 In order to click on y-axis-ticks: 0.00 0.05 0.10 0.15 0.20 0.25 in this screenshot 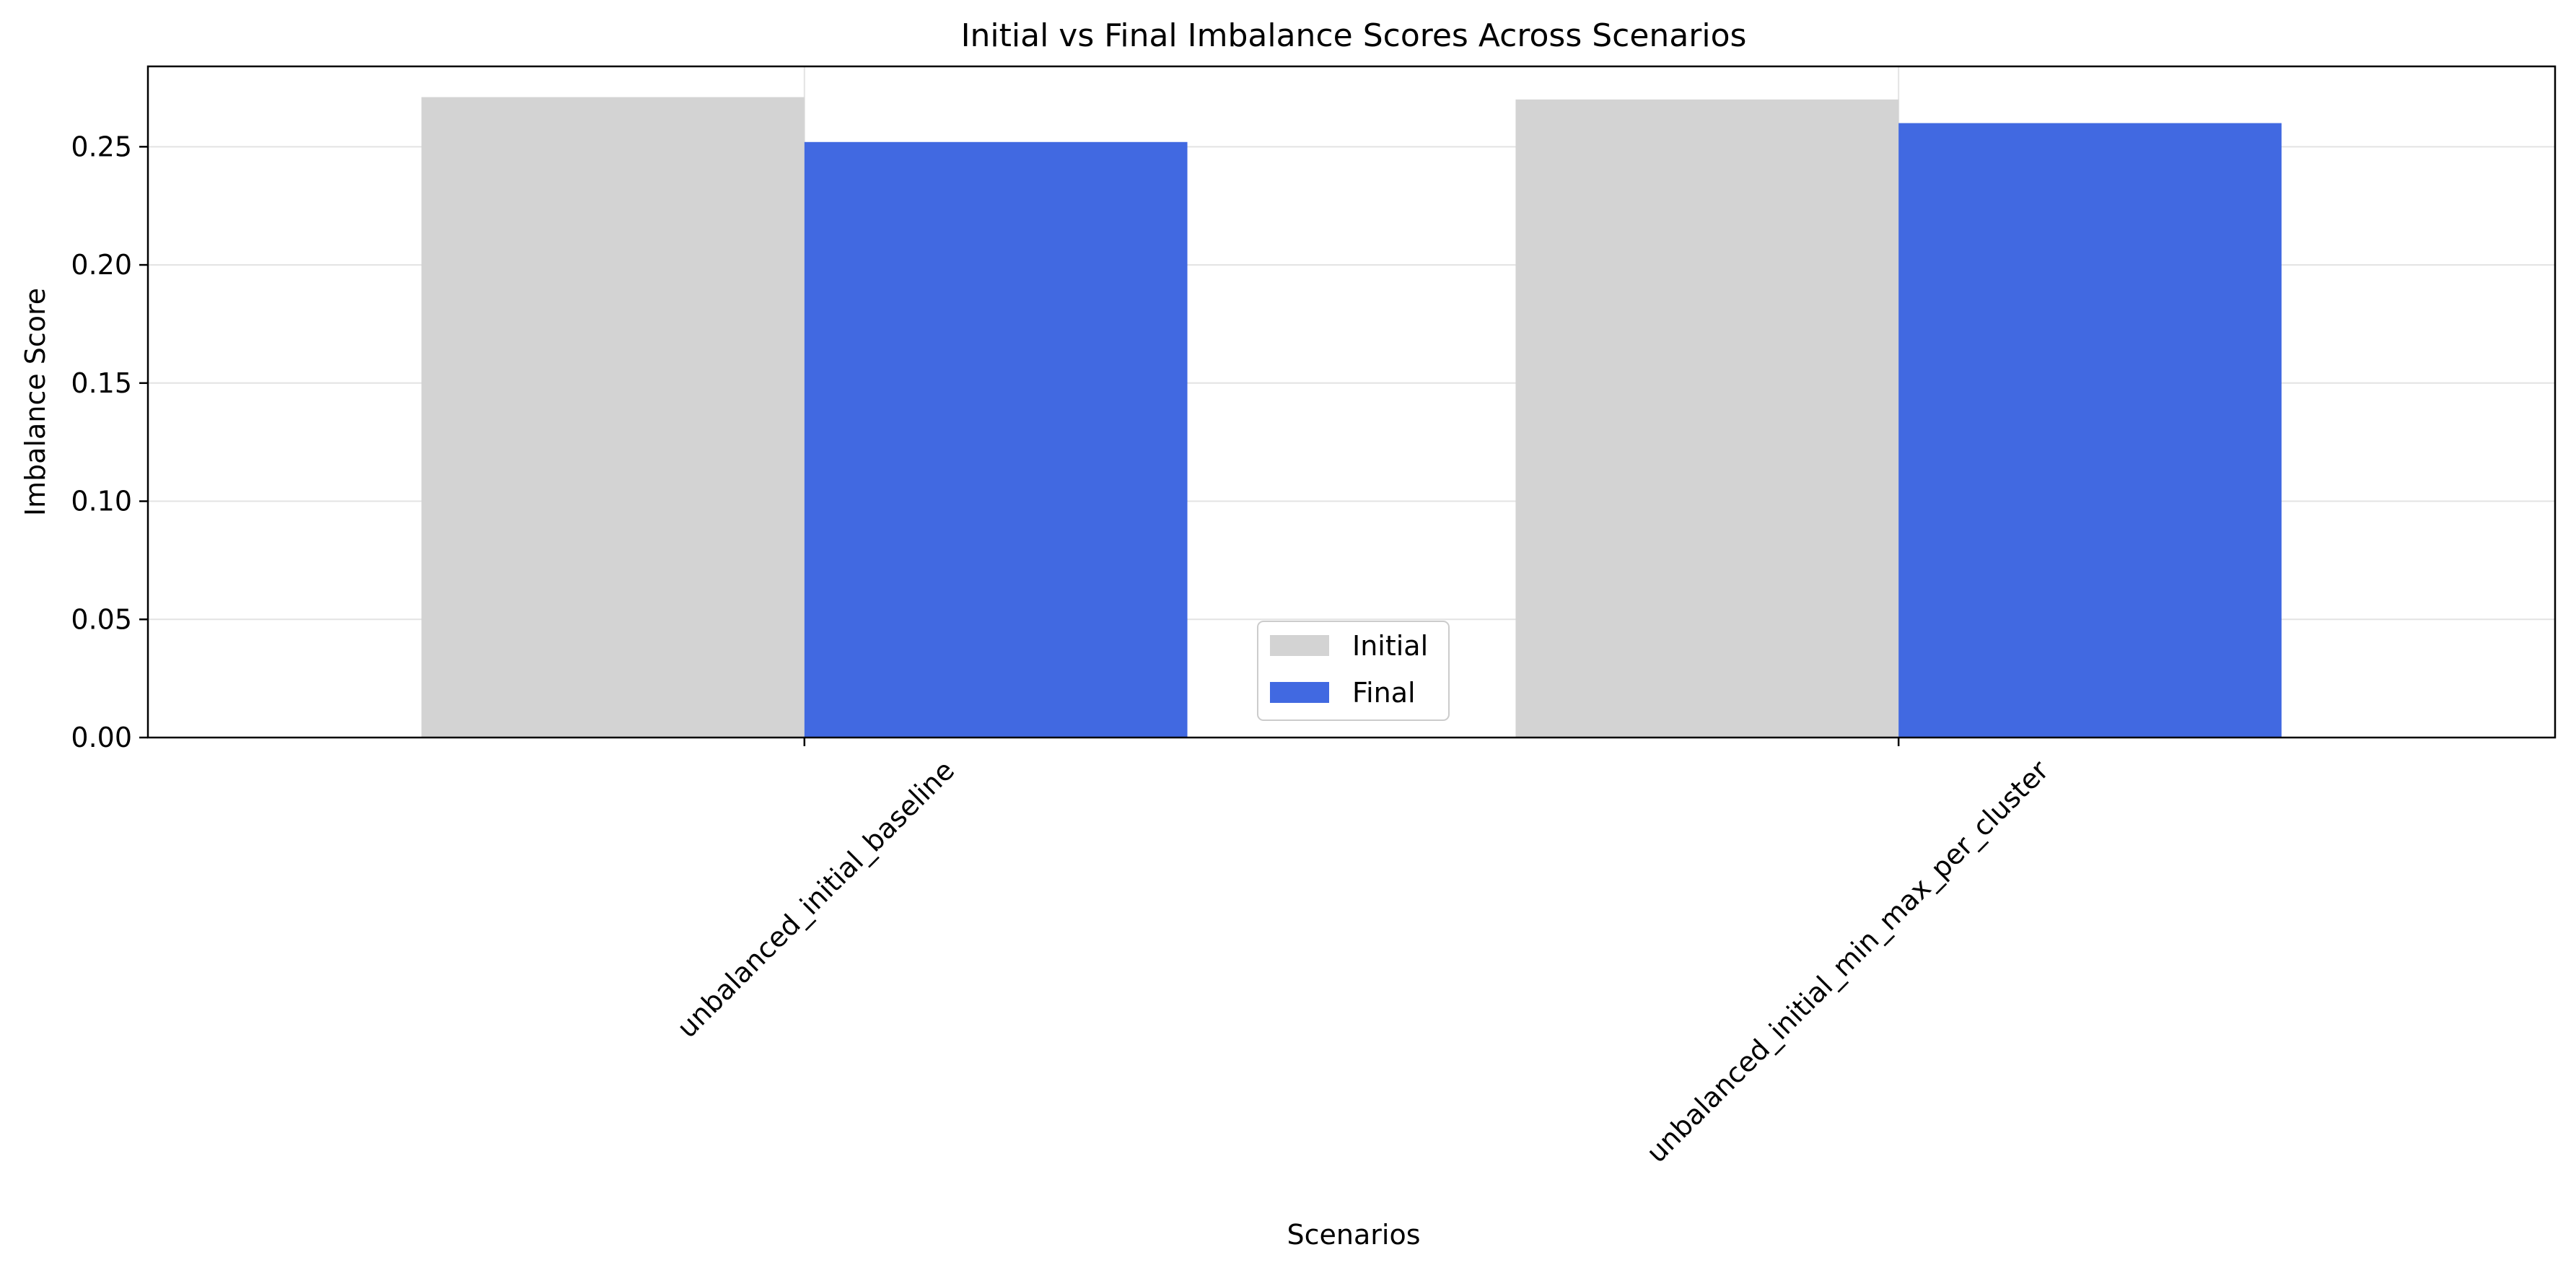, I will do `click(109, 442)`.